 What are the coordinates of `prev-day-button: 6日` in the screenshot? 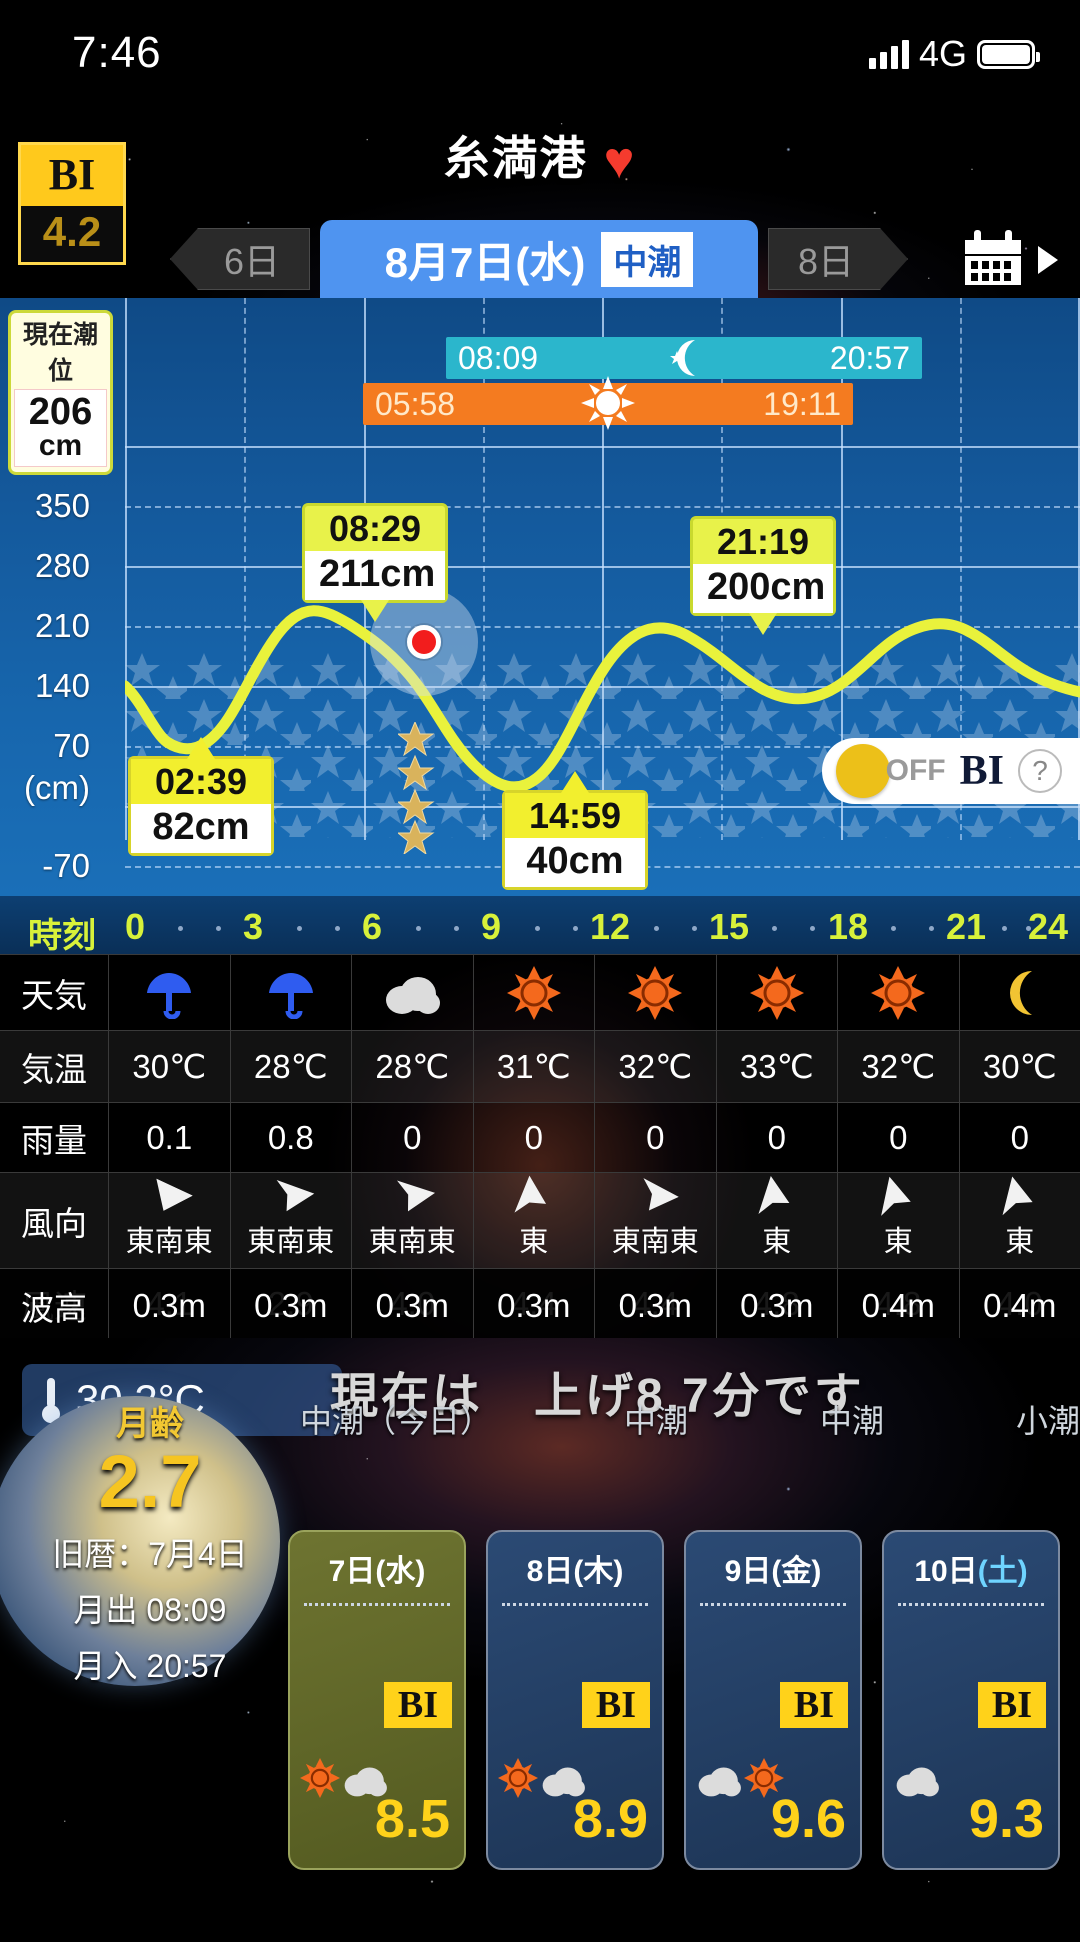 It's located at (240, 259).